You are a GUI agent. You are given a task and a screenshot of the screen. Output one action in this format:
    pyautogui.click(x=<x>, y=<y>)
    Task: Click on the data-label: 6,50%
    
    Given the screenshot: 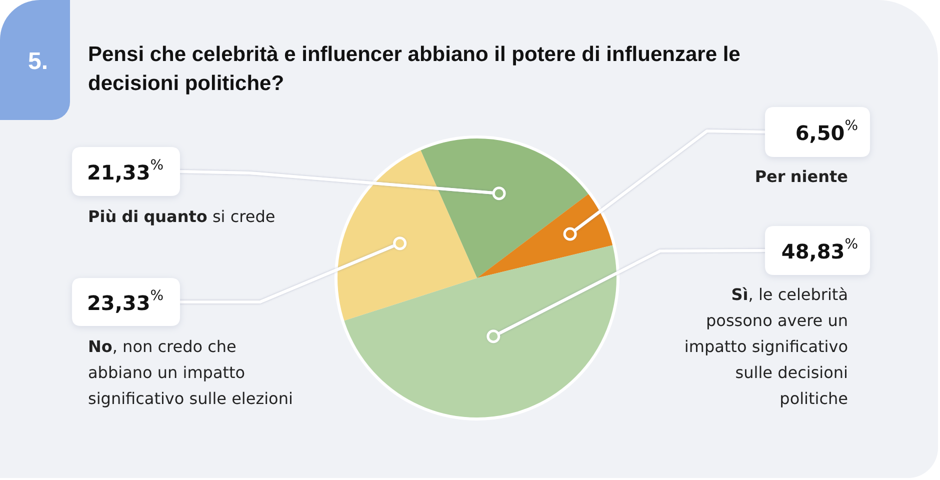 What is the action you would take?
    pyautogui.click(x=826, y=131)
    